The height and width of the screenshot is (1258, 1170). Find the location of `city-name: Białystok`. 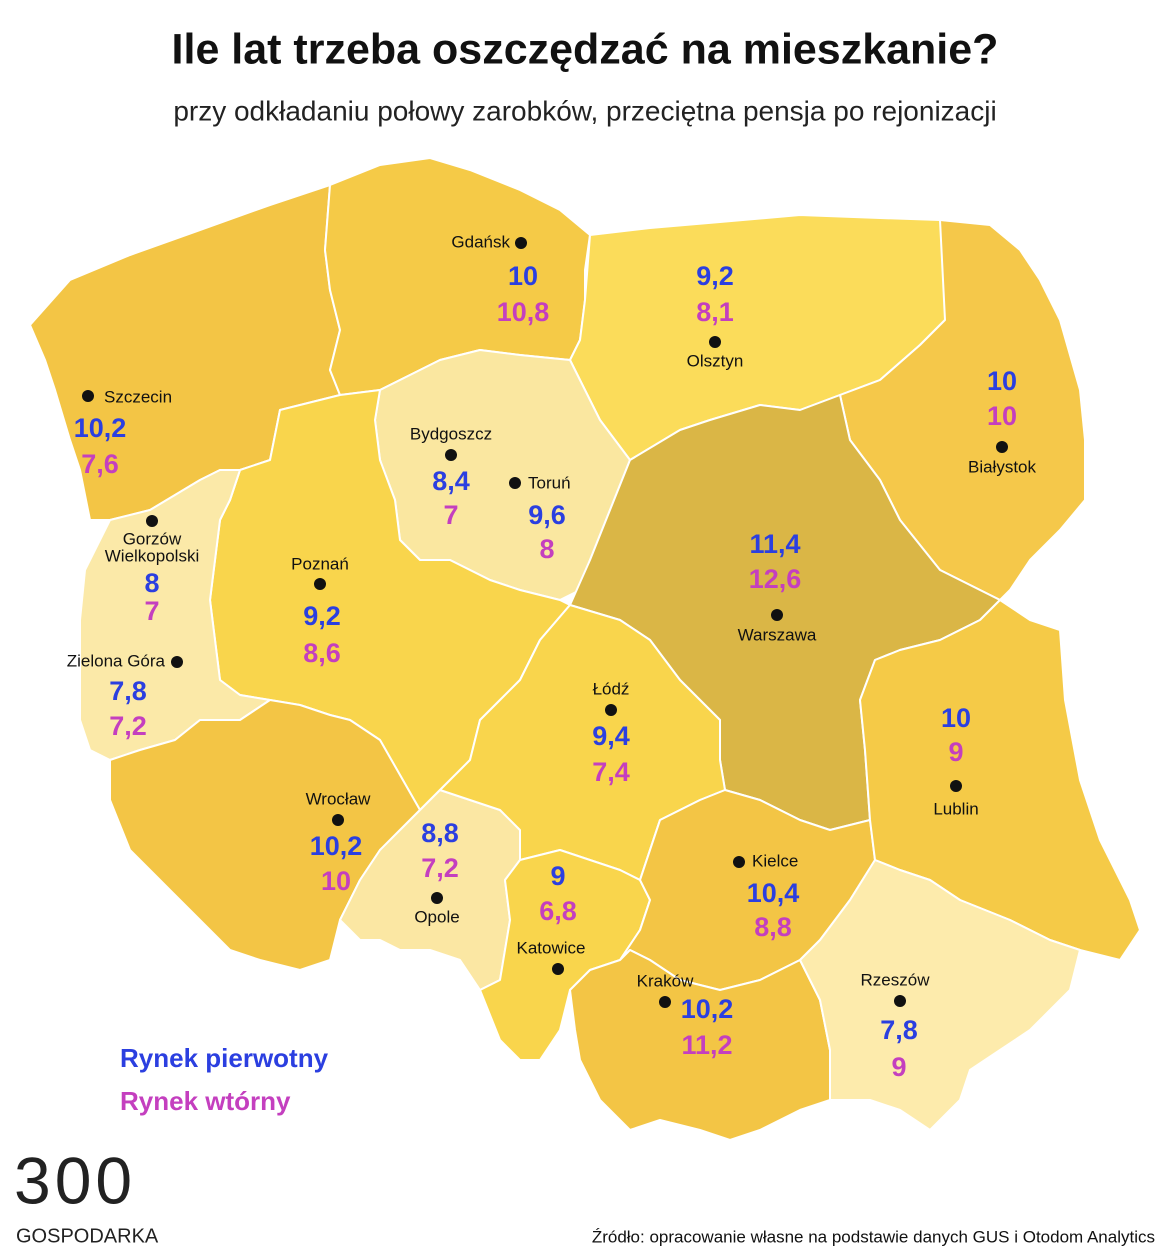

city-name: Białystok is located at coordinates (1002, 466).